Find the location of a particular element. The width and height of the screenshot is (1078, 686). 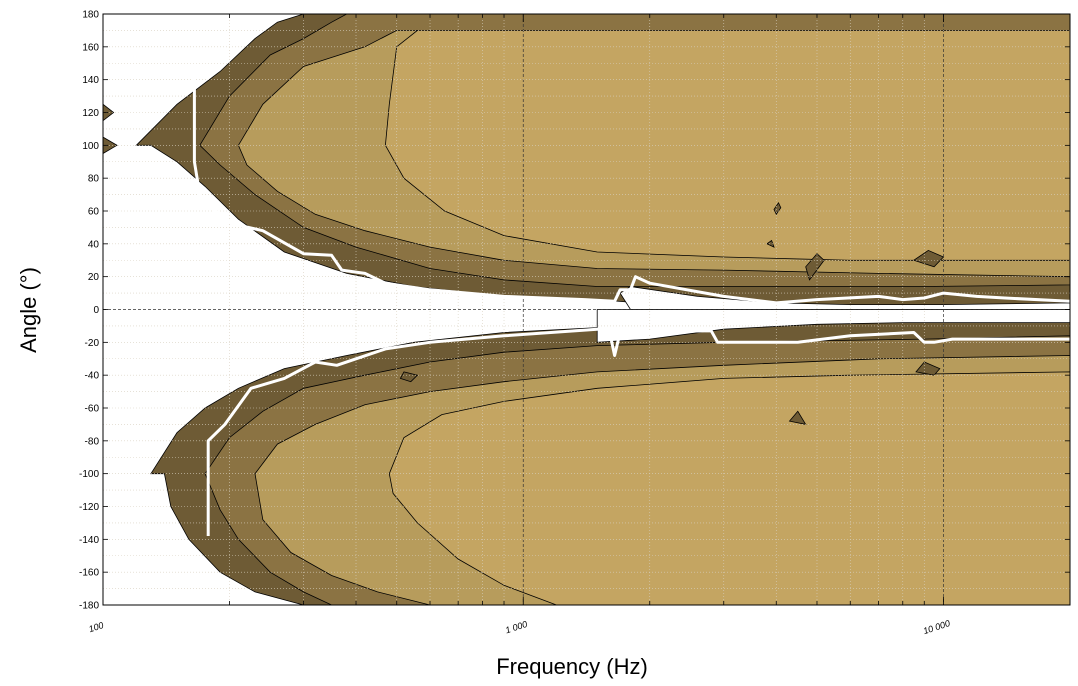

y-tick-label: 20 is located at coordinates (94, 277).